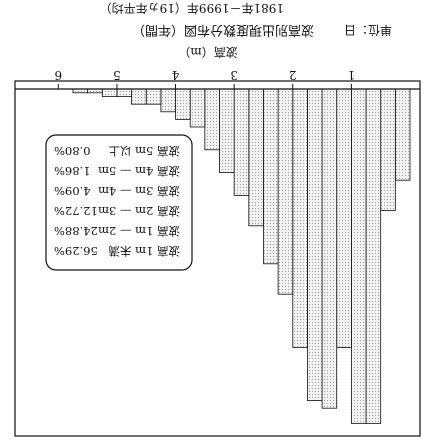 This screenshot has width=434, height=444. I want to click on legend-label-4: 波高 3m — 4m, so click(139, 191).